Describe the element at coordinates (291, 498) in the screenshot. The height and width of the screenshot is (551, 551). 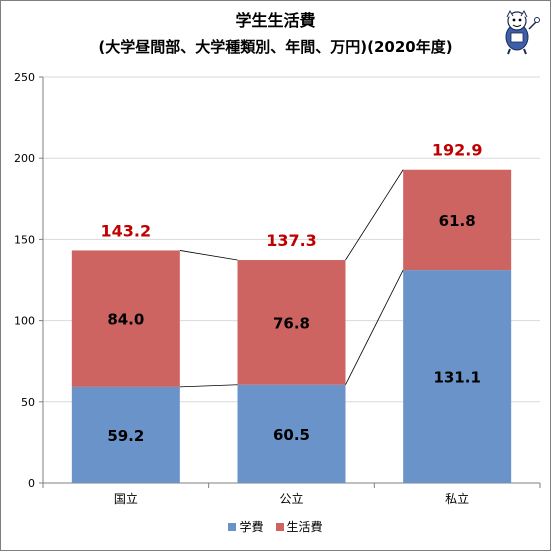
I see `x-tick-label: 公立` at that location.